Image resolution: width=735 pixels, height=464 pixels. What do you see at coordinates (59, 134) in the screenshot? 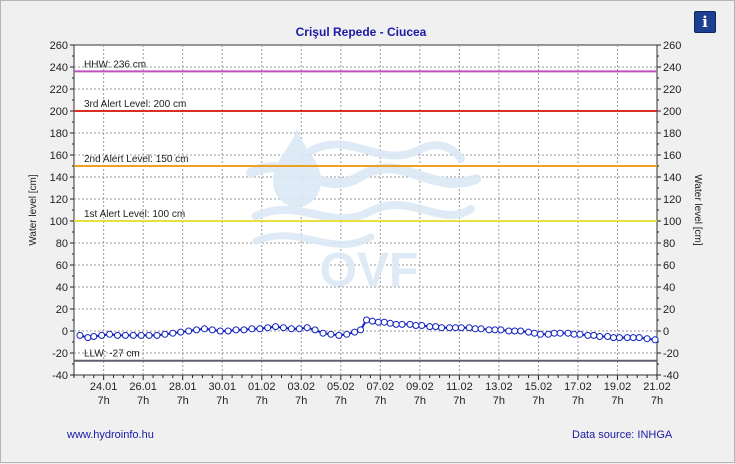
I see `y-tick-label: 180` at bounding box center [59, 134].